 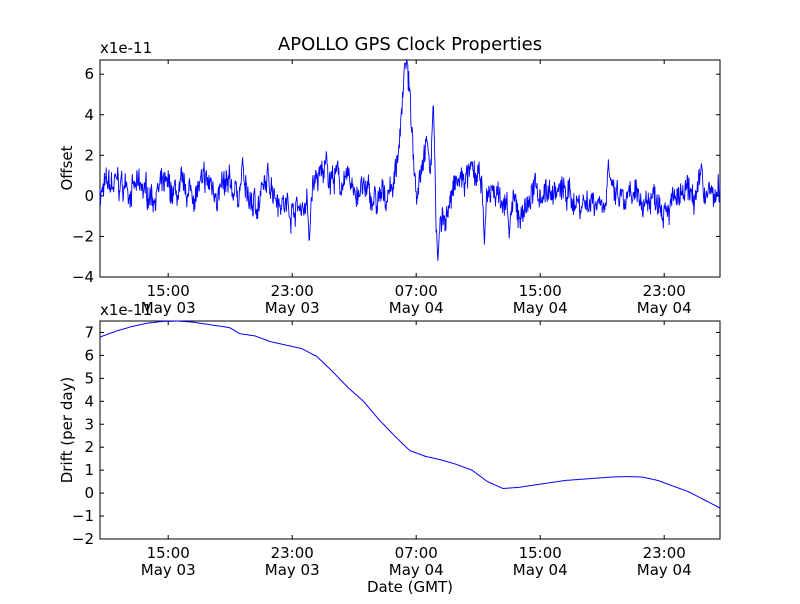 I want to click on y-tick-label: 3, so click(x=89, y=424).